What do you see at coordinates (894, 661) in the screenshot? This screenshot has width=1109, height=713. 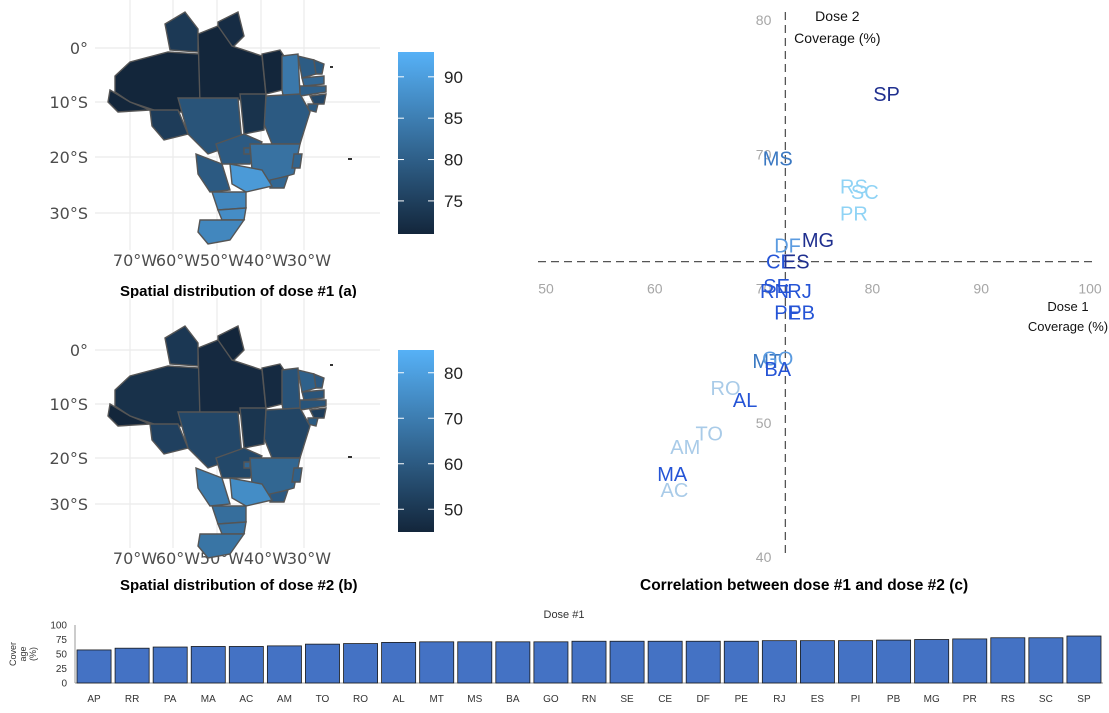 I see `bar-pb` at bounding box center [894, 661].